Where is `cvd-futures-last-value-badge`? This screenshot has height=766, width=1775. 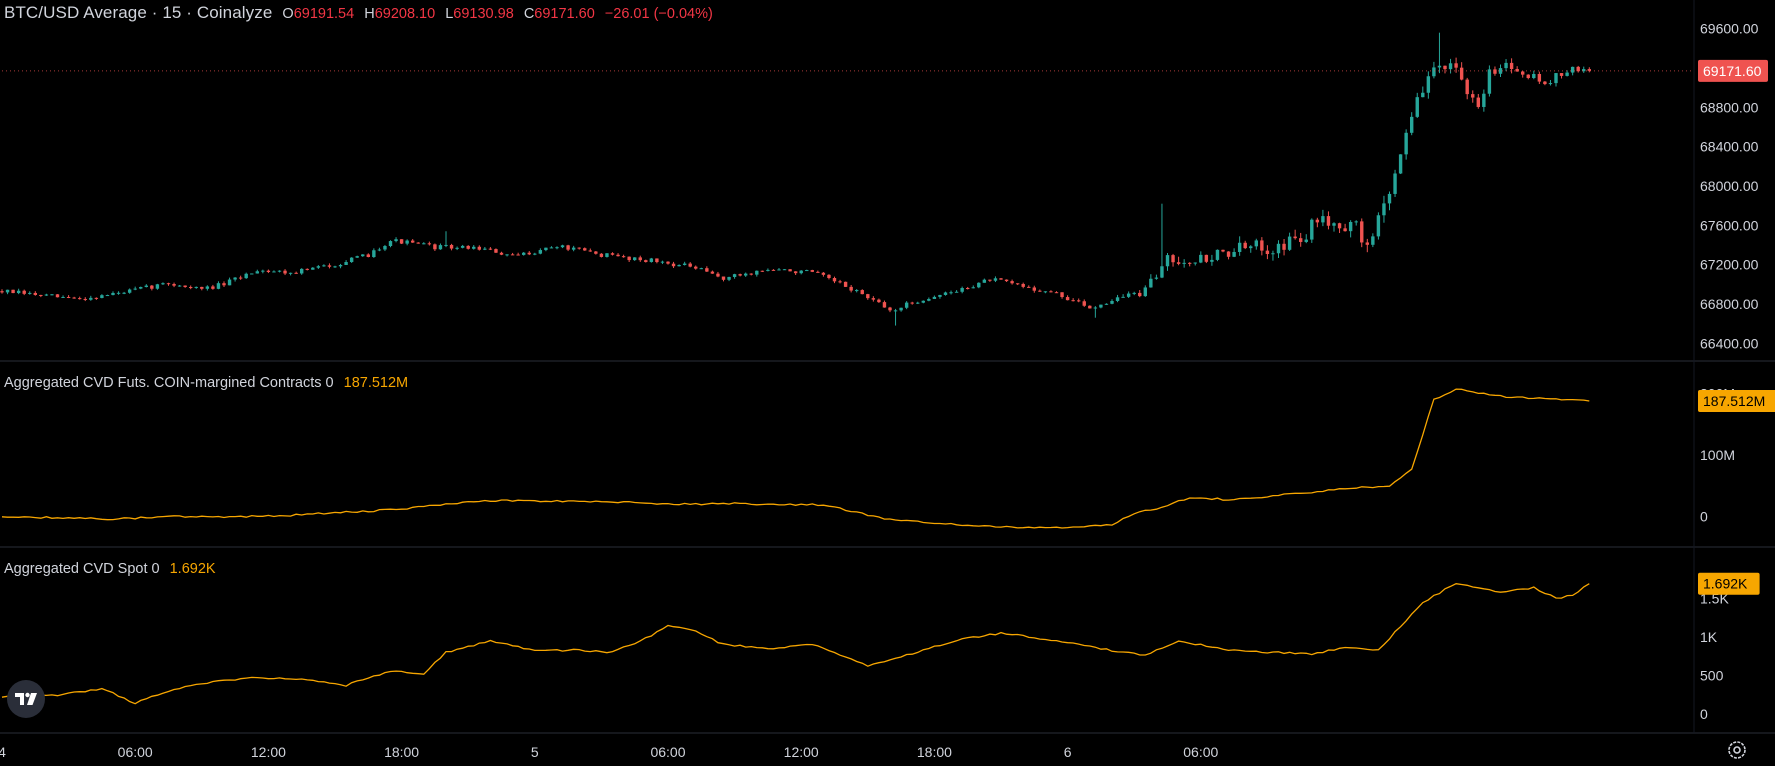 cvd-futures-last-value-badge is located at coordinates (1736, 400).